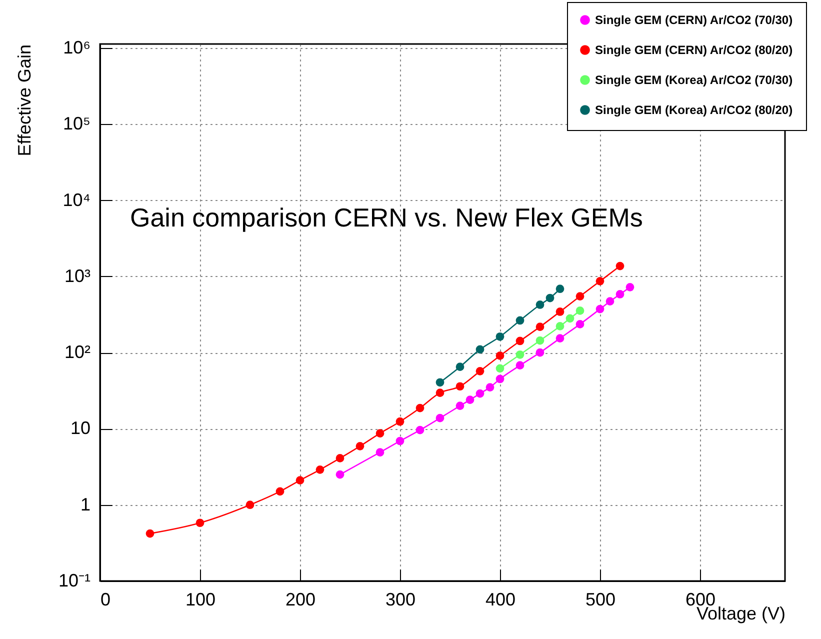  What do you see at coordinates (694, 50) in the screenshot?
I see `legend-label: Single GEM (CERN) Ar/CO2 (80/20)` at bounding box center [694, 50].